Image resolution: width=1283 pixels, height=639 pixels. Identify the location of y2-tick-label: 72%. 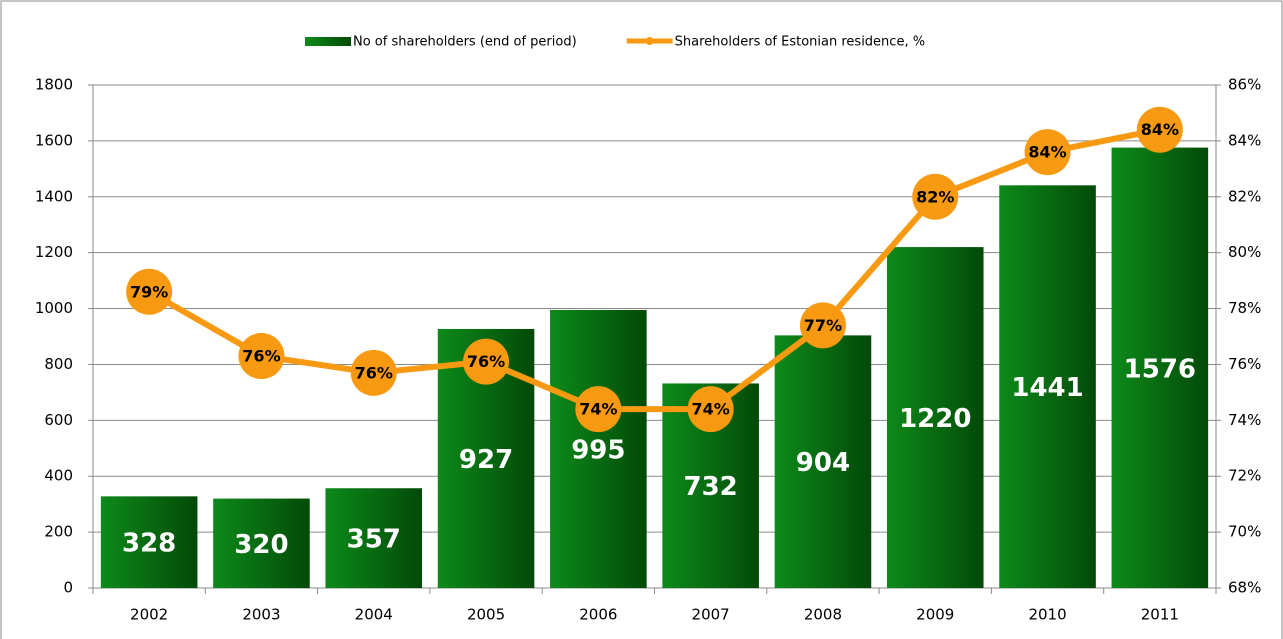
(1244, 476).